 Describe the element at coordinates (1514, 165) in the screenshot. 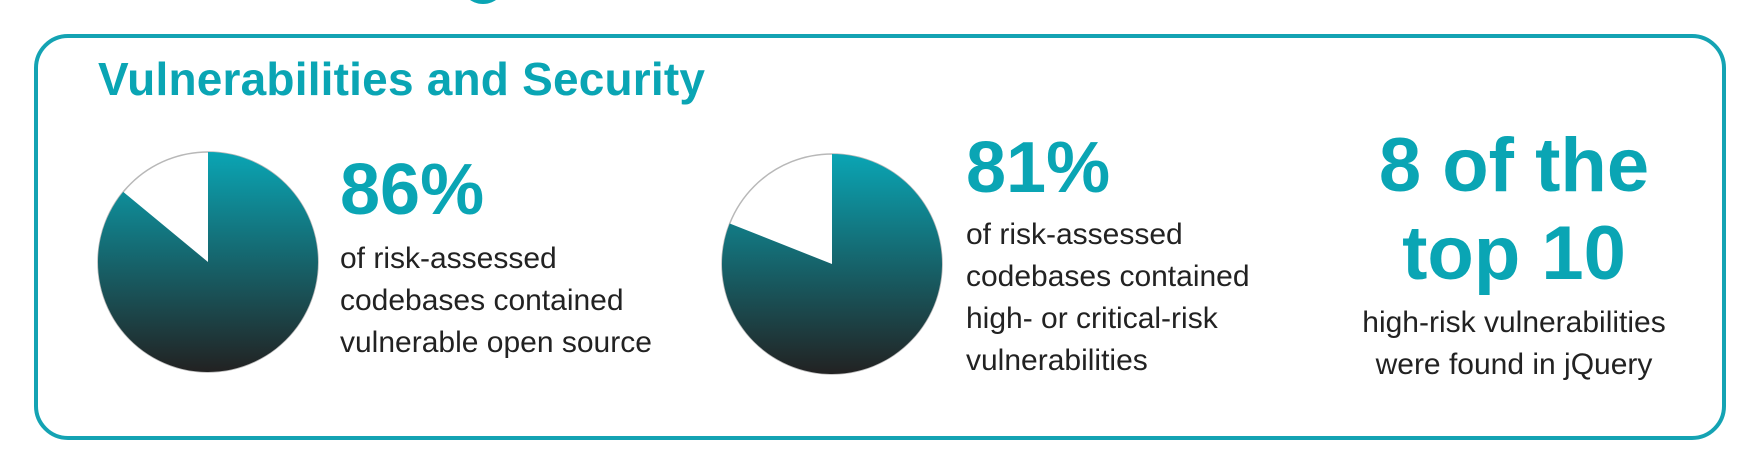

I see `headline-line: 8 of the` at that location.